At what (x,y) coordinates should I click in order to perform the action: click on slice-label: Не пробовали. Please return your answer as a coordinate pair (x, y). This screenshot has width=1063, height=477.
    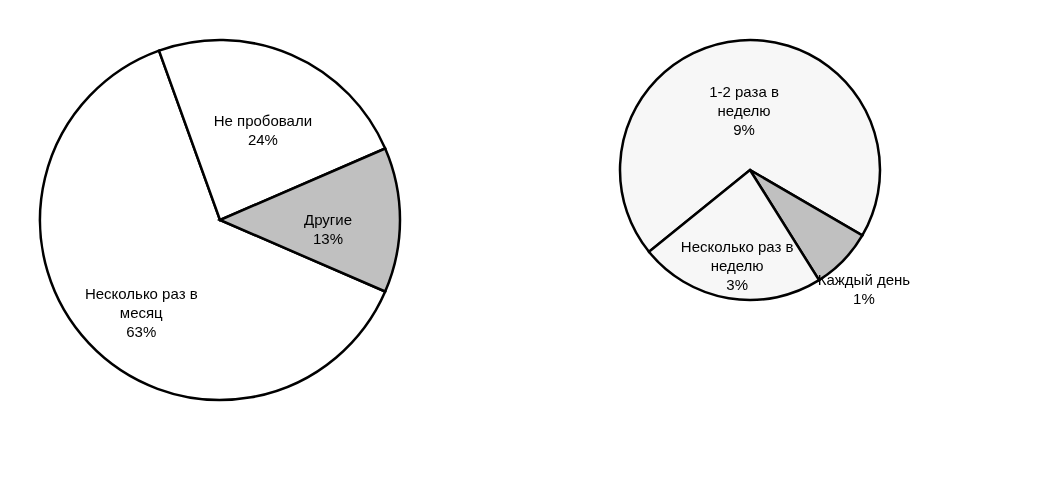
    Looking at the image, I should click on (263, 120).